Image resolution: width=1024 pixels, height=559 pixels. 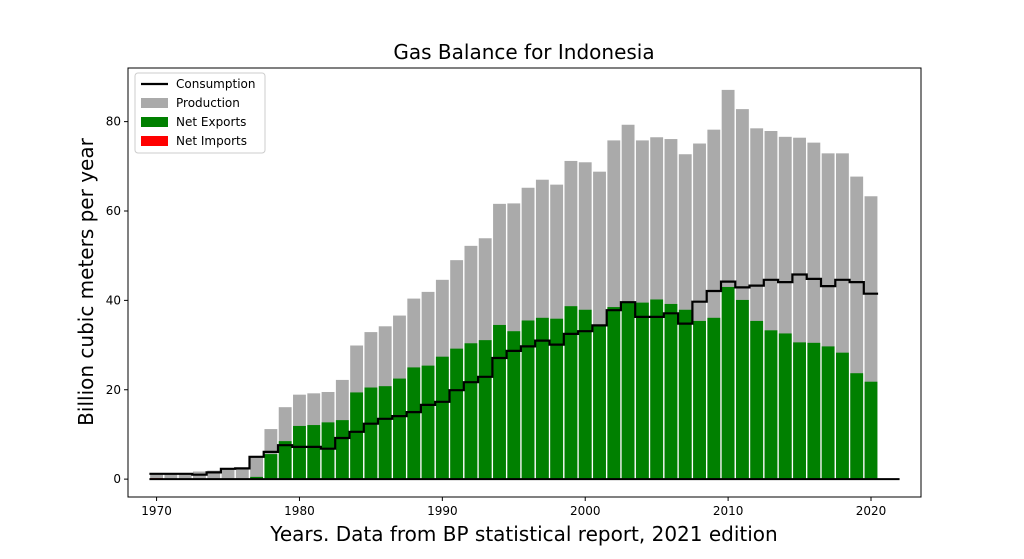 I want to click on y-axis-label: Billion cubic meters per year, so click(x=86, y=281).